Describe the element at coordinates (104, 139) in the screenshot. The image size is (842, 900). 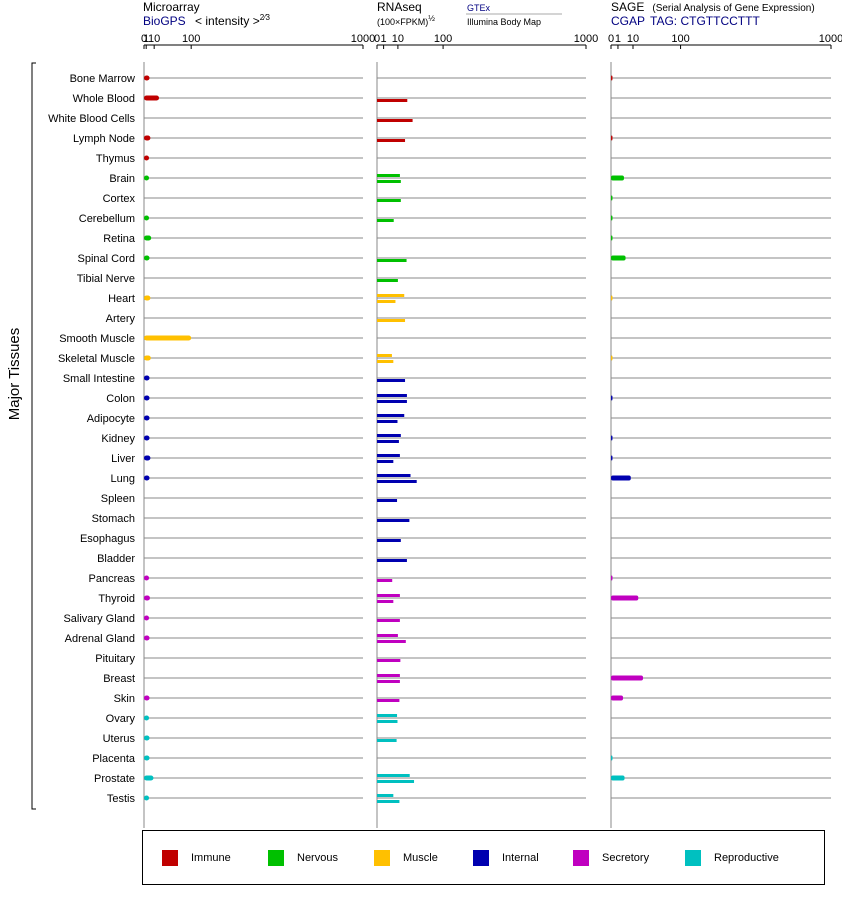
I see `tissue-label: Lymph Node` at that location.